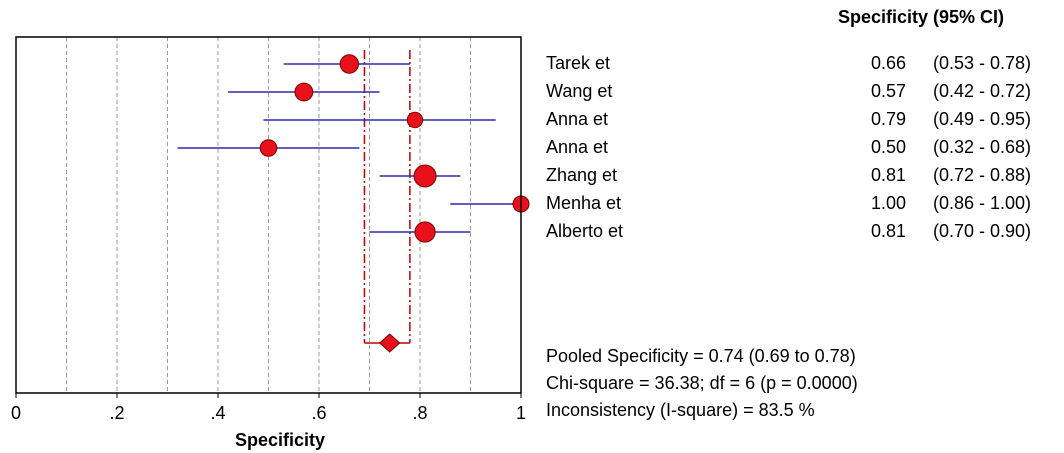 This screenshot has width=1064, height=453. What do you see at coordinates (217, 413) in the screenshot?
I see `x-tick-label: .4` at bounding box center [217, 413].